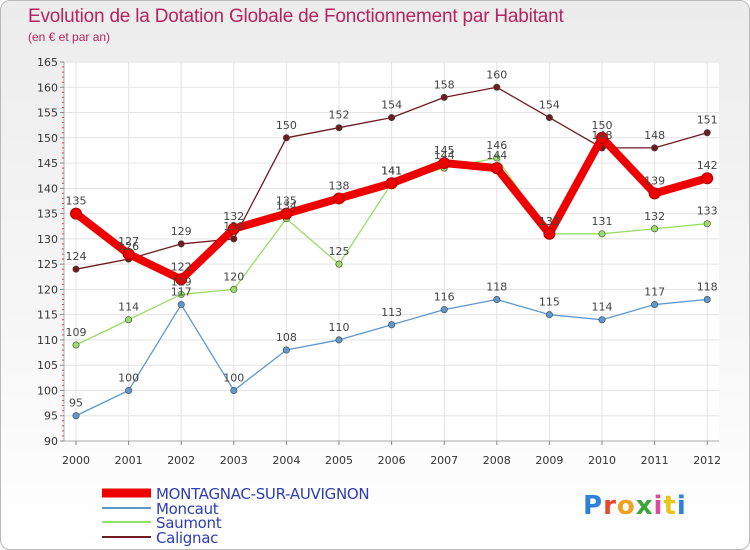 Image resolution: width=750 pixels, height=550 pixels. What do you see at coordinates (47, 239) in the screenshot?
I see `y-tick-label: 130` at bounding box center [47, 239].